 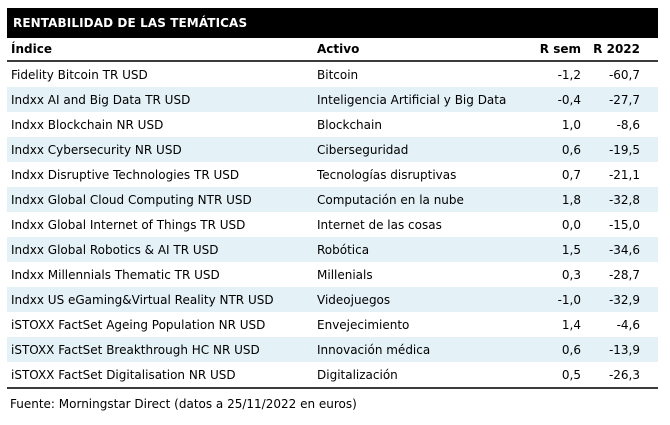 I want to click on cell-r-2022: -8,6, so click(x=628, y=124).